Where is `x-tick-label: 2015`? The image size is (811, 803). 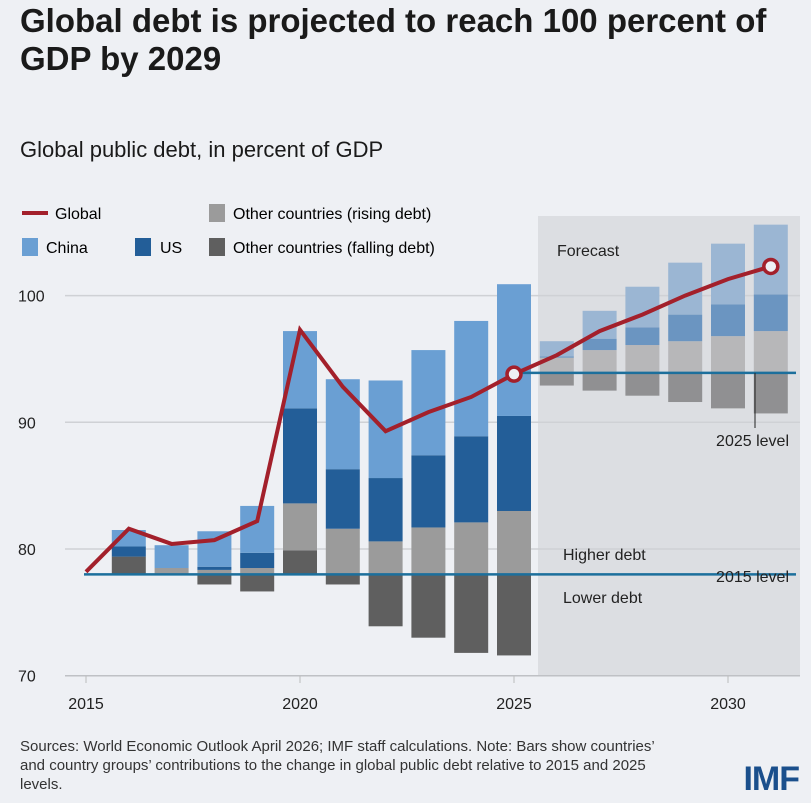
x-tick-label: 2015 is located at coordinates (86, 704).